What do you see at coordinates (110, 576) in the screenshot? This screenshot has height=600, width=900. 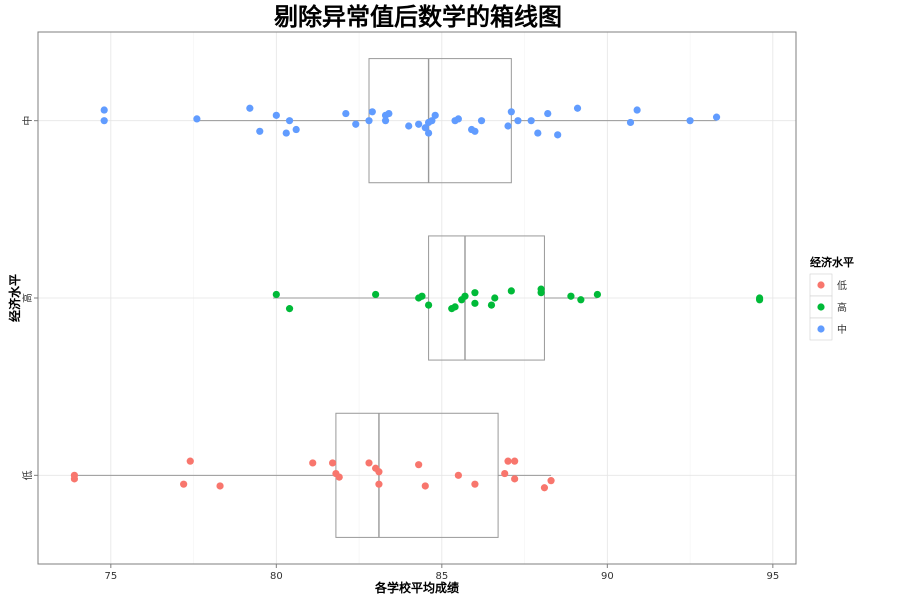 I see `x-tick-label: 75` at bounding box center [110, 576].